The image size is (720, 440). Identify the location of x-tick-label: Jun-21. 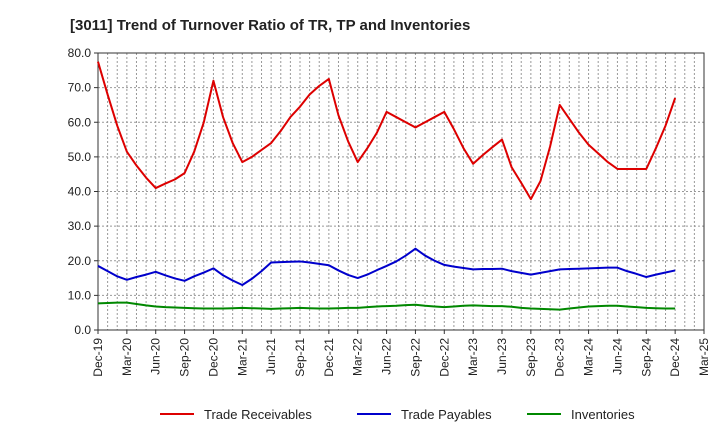
(271, 356).